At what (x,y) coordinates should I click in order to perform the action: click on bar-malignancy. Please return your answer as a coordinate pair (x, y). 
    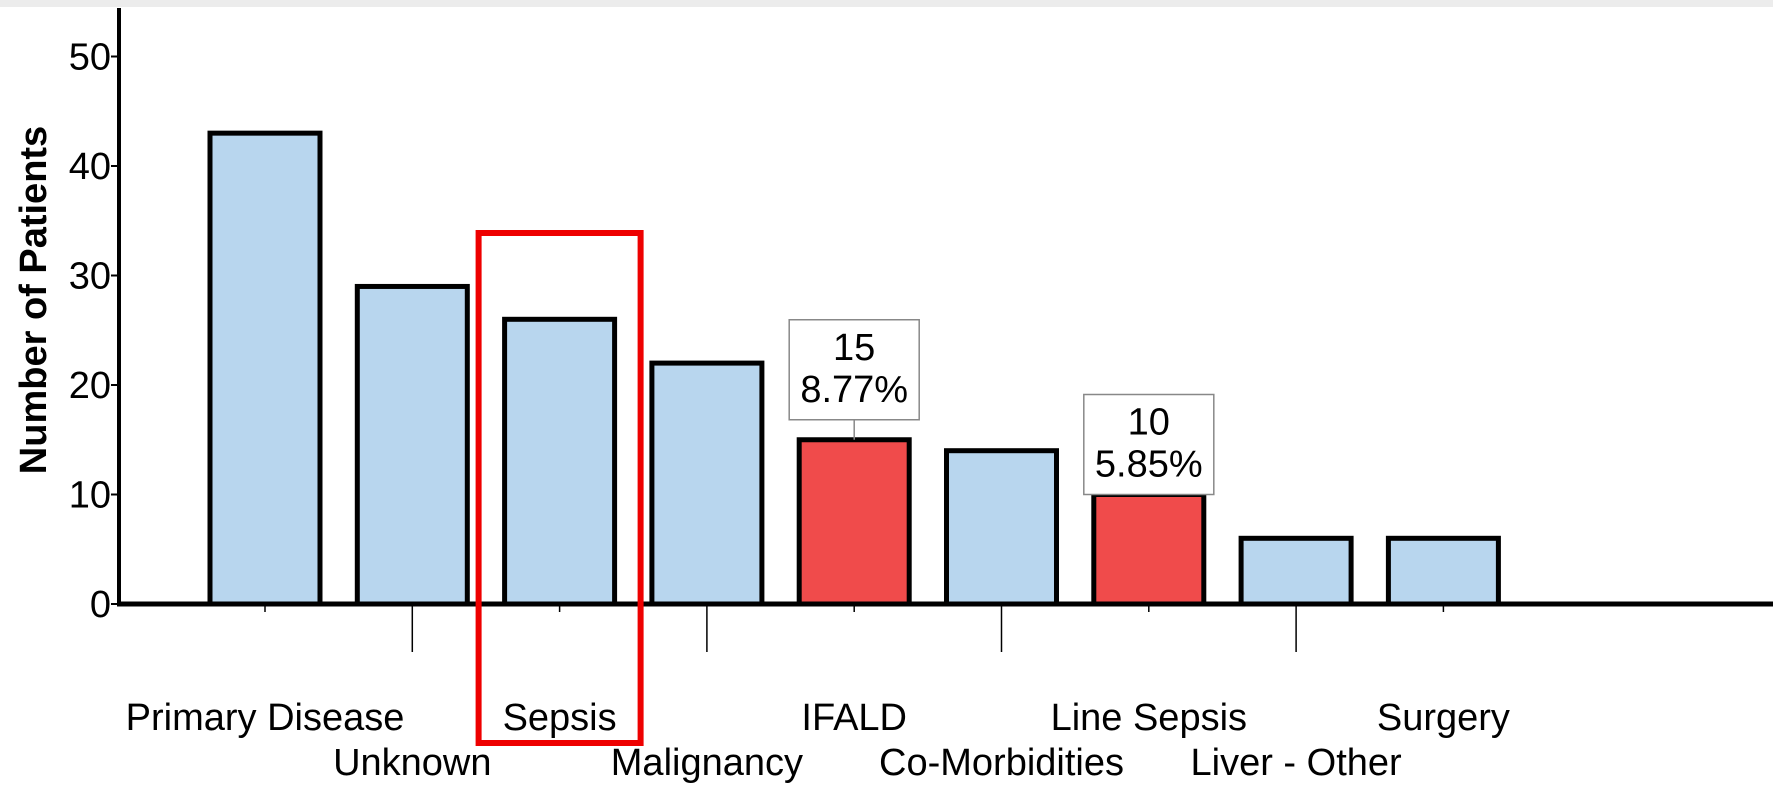
    Looking at the image, I should click on (707, 483).